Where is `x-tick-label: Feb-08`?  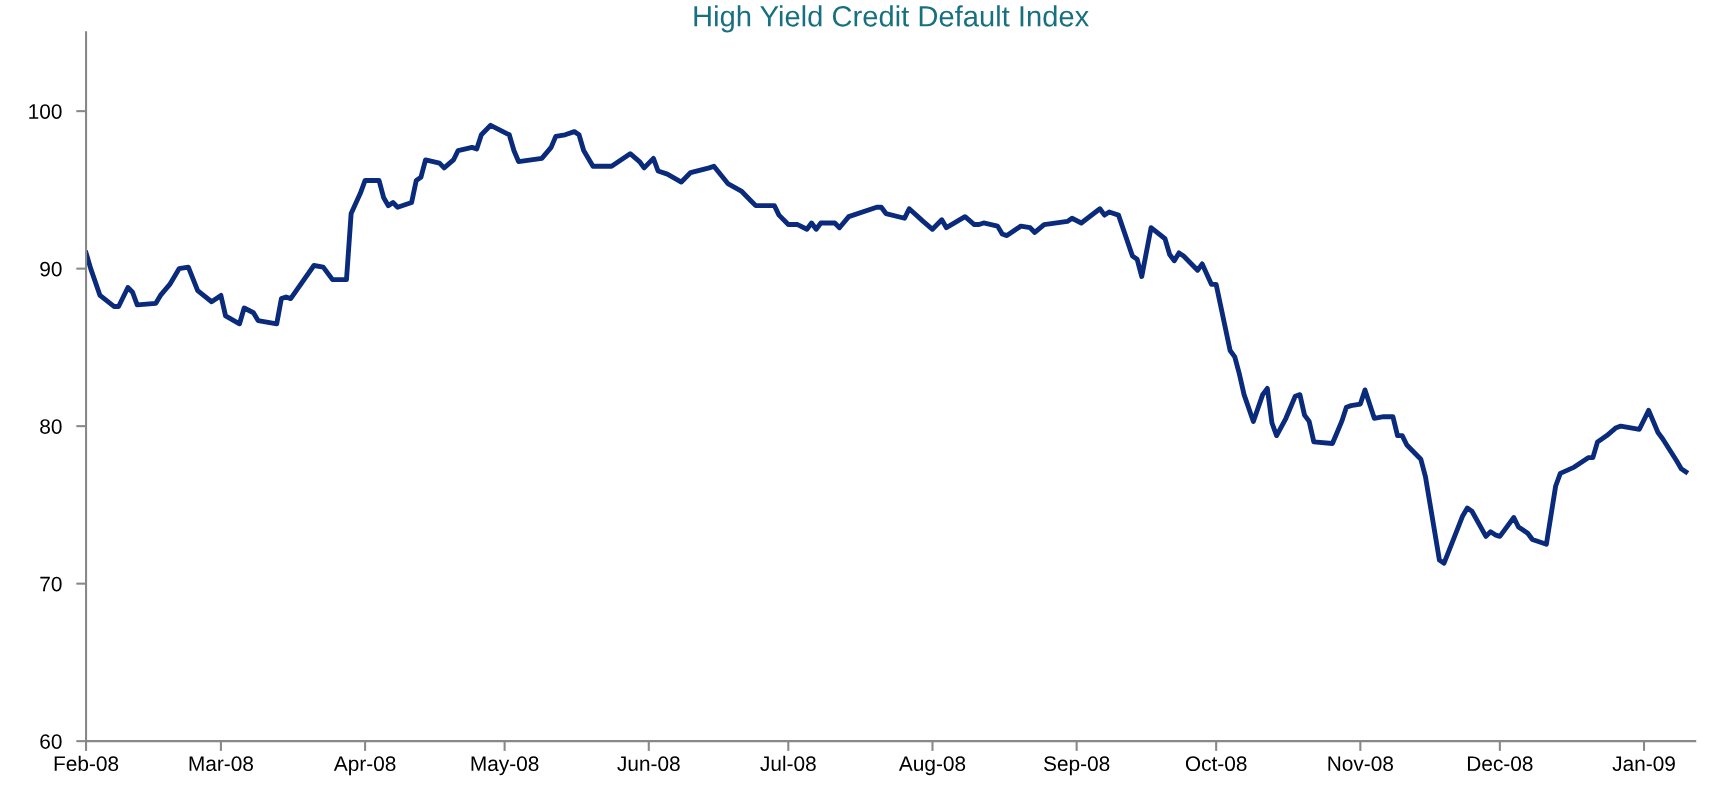 x-tick-label: Feb-08 is located at coordinates (86, 763).